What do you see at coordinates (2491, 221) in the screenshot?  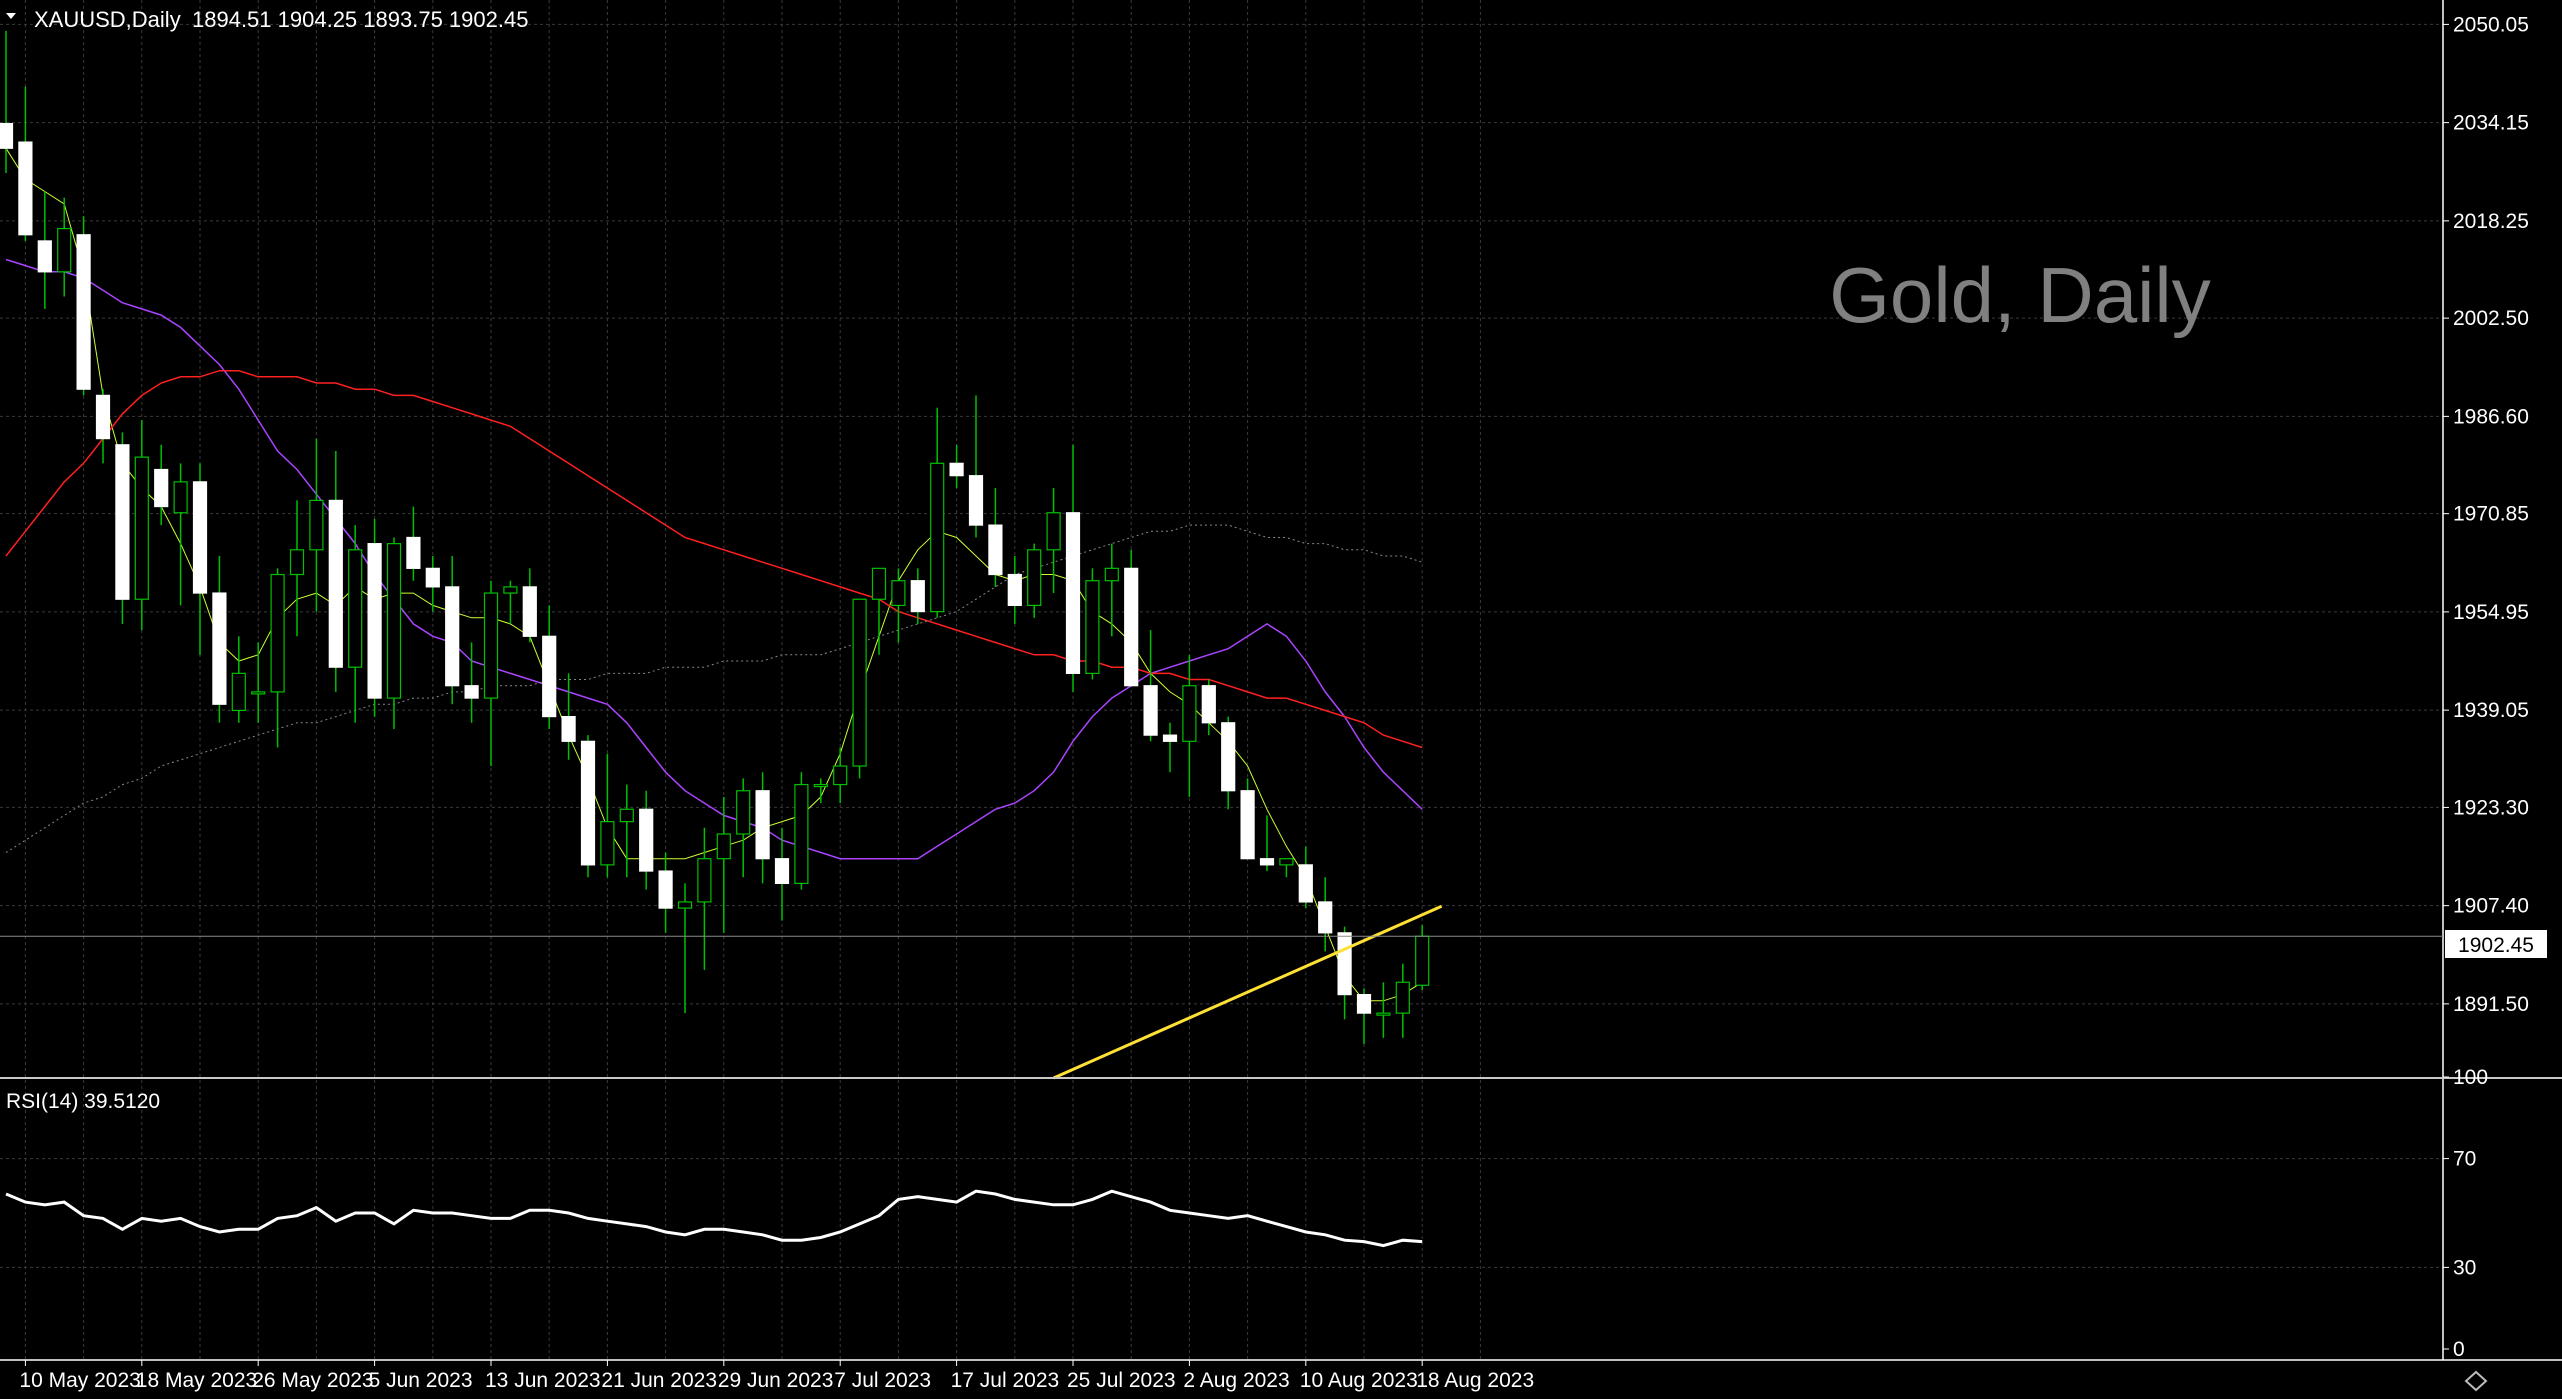 I see `price-tick-label: 2018.25` at bounding box center [2491, 221].